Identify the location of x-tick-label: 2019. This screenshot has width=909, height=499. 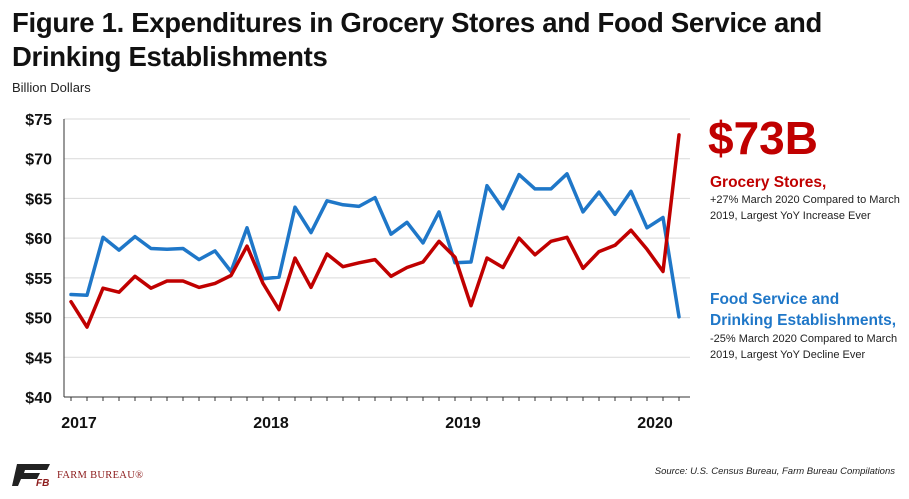
(463, 423).